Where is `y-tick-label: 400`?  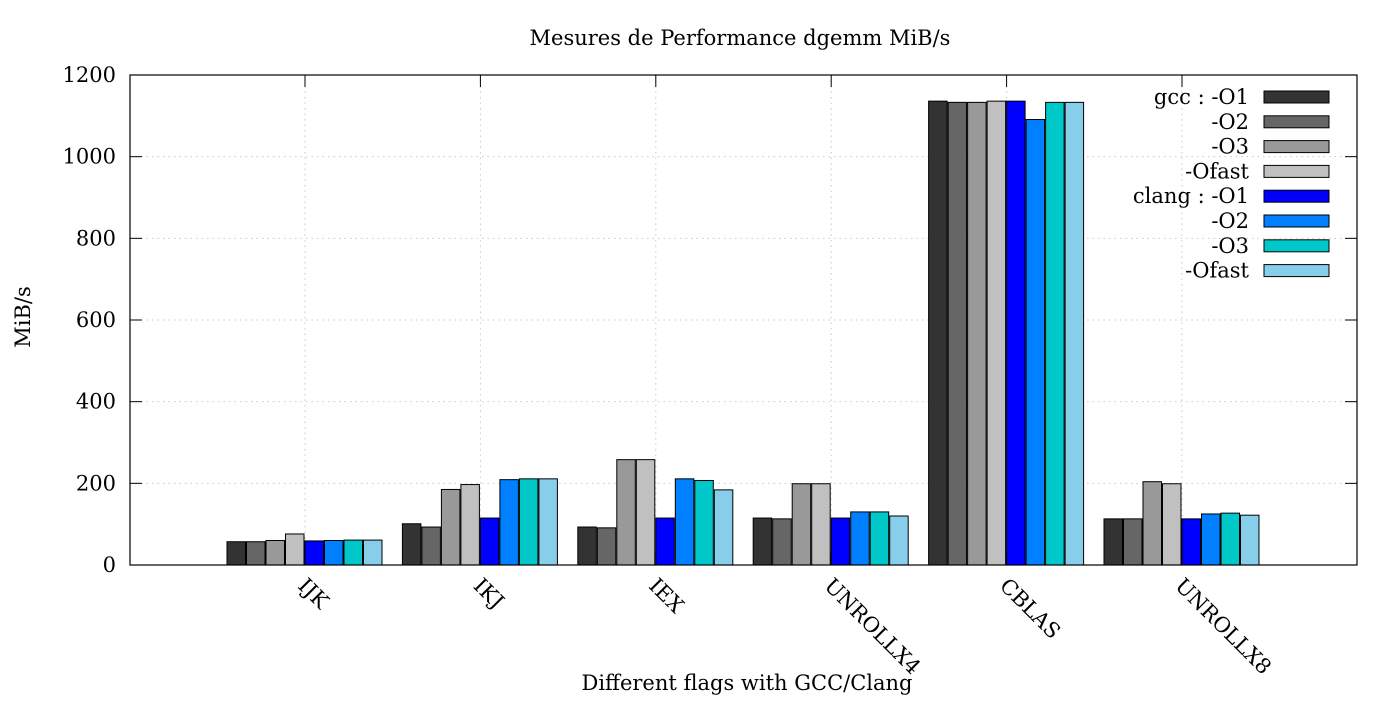 y-tick-label: 400 is located at coordinates (96, 402).